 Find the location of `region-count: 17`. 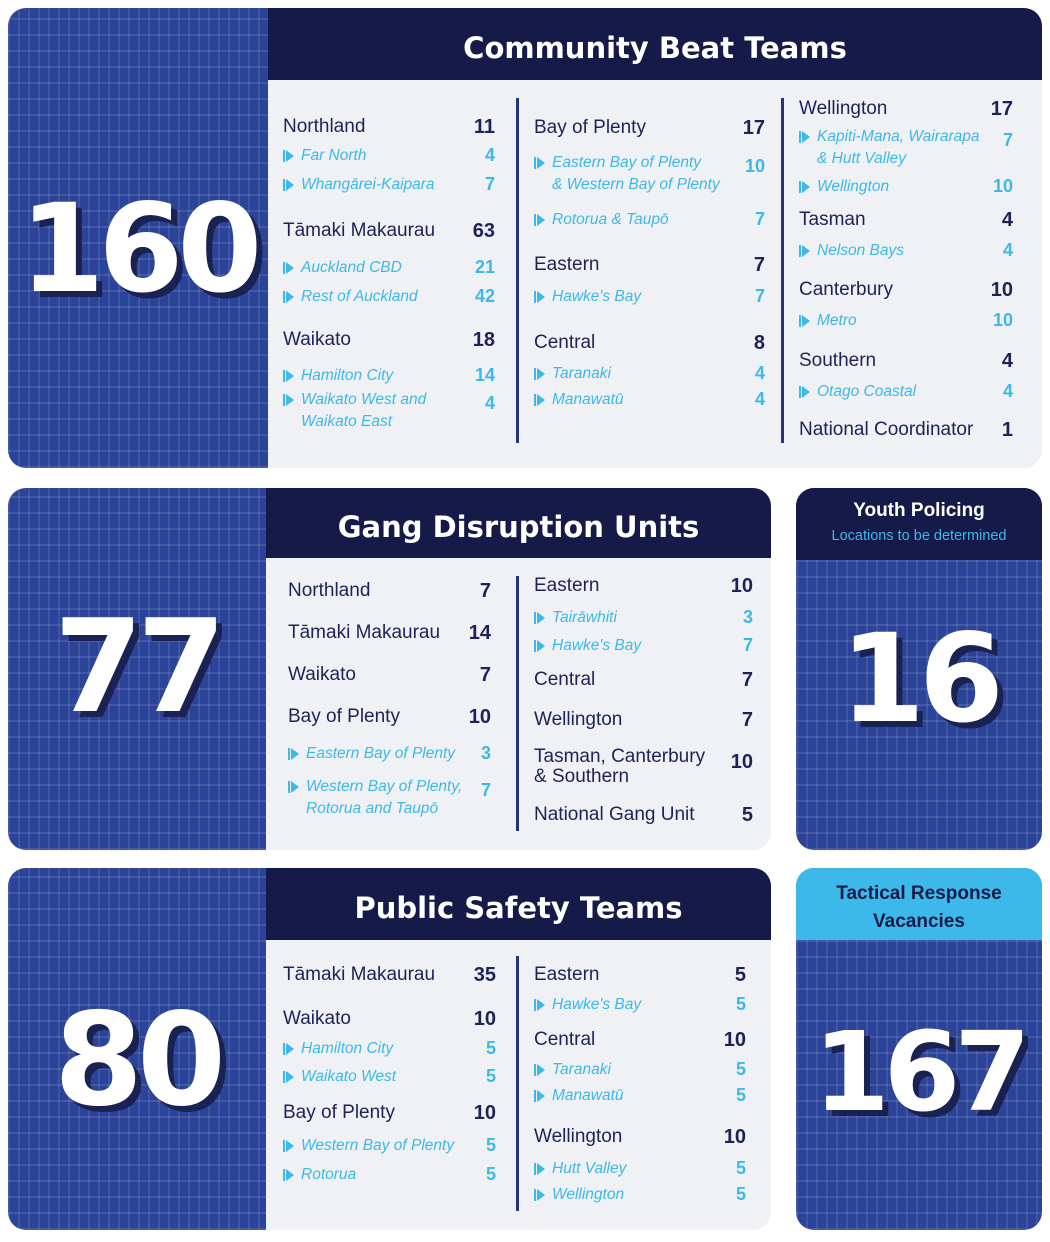

region-count: 17 is located at coordinates (1001, 109).